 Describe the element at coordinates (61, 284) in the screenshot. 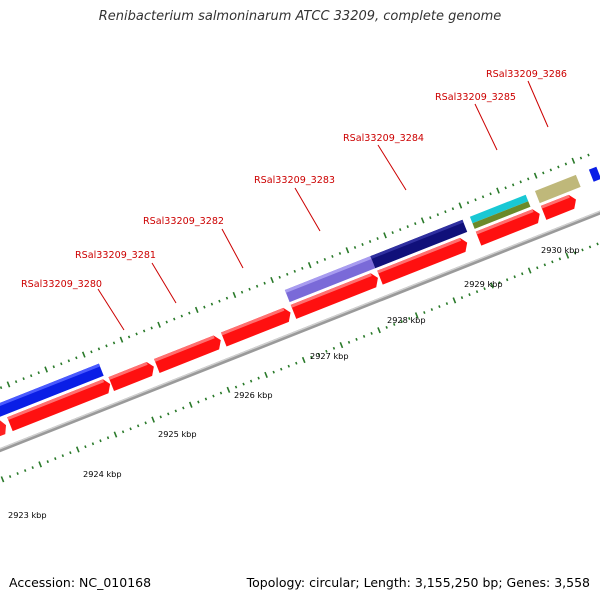

I see `gene-label: RSal33209_3280` at that location.